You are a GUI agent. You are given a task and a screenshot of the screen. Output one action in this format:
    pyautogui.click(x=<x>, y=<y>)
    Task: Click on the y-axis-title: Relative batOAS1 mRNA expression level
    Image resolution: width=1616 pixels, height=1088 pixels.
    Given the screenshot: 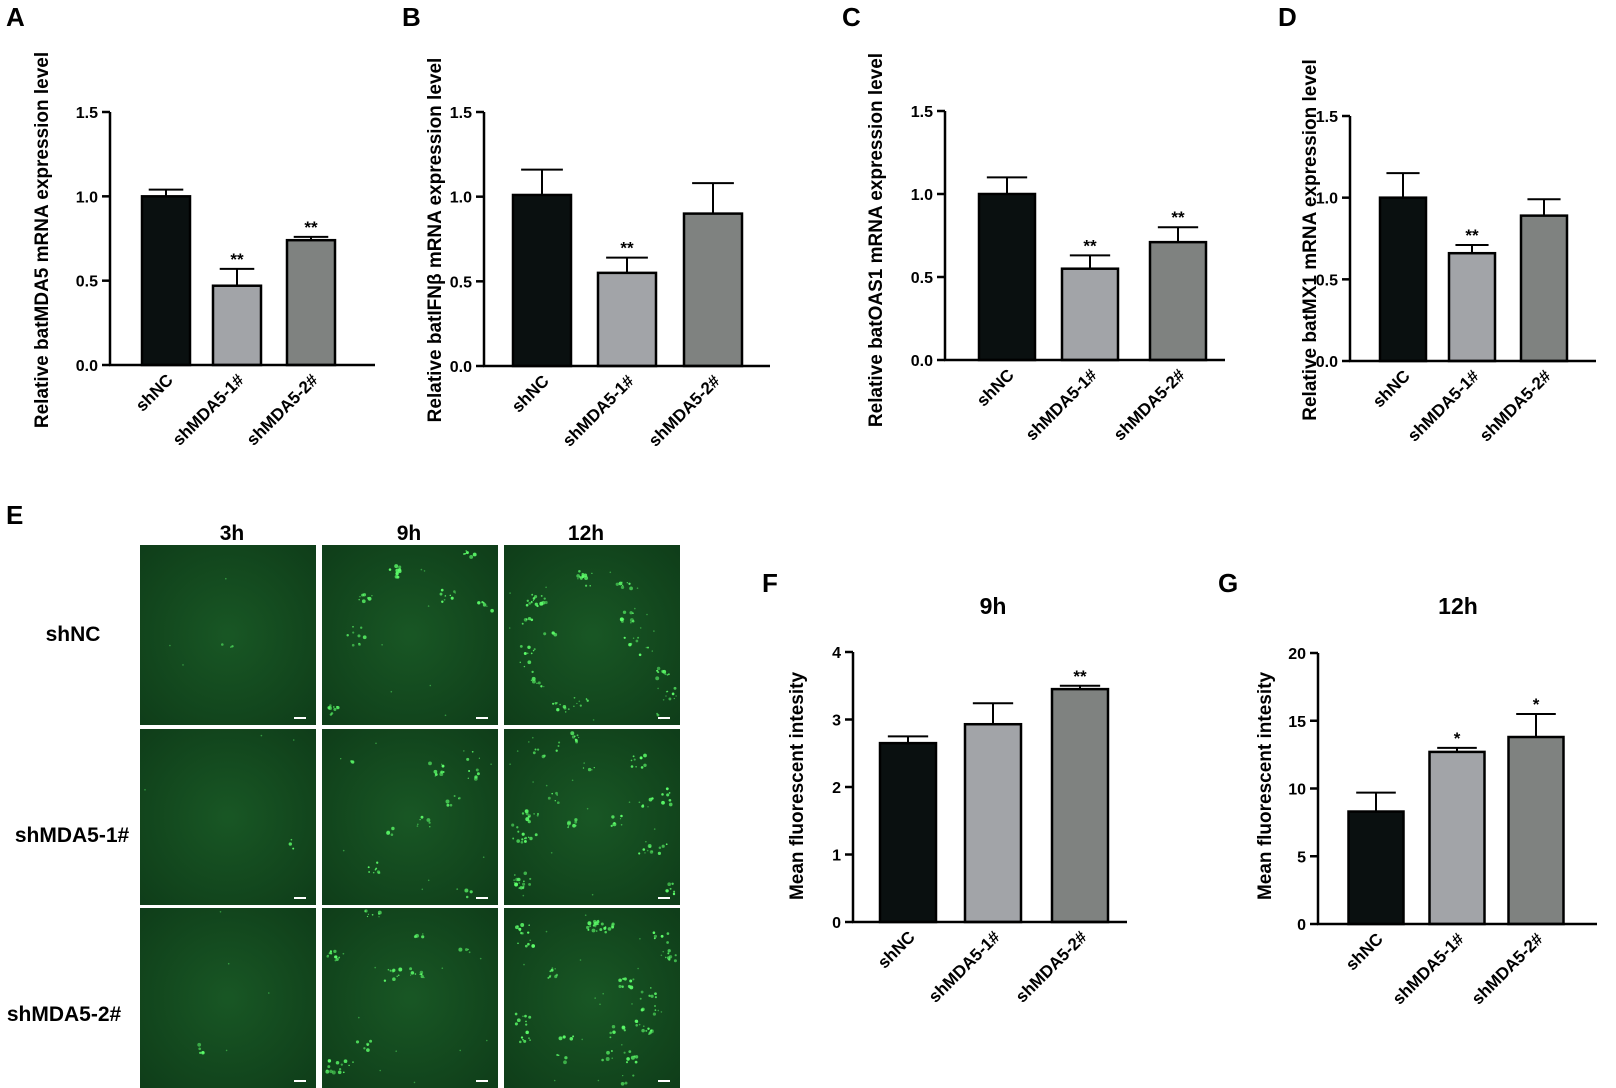 What is the action you would take?
    pyautogui.click(x=876, y=240)
    